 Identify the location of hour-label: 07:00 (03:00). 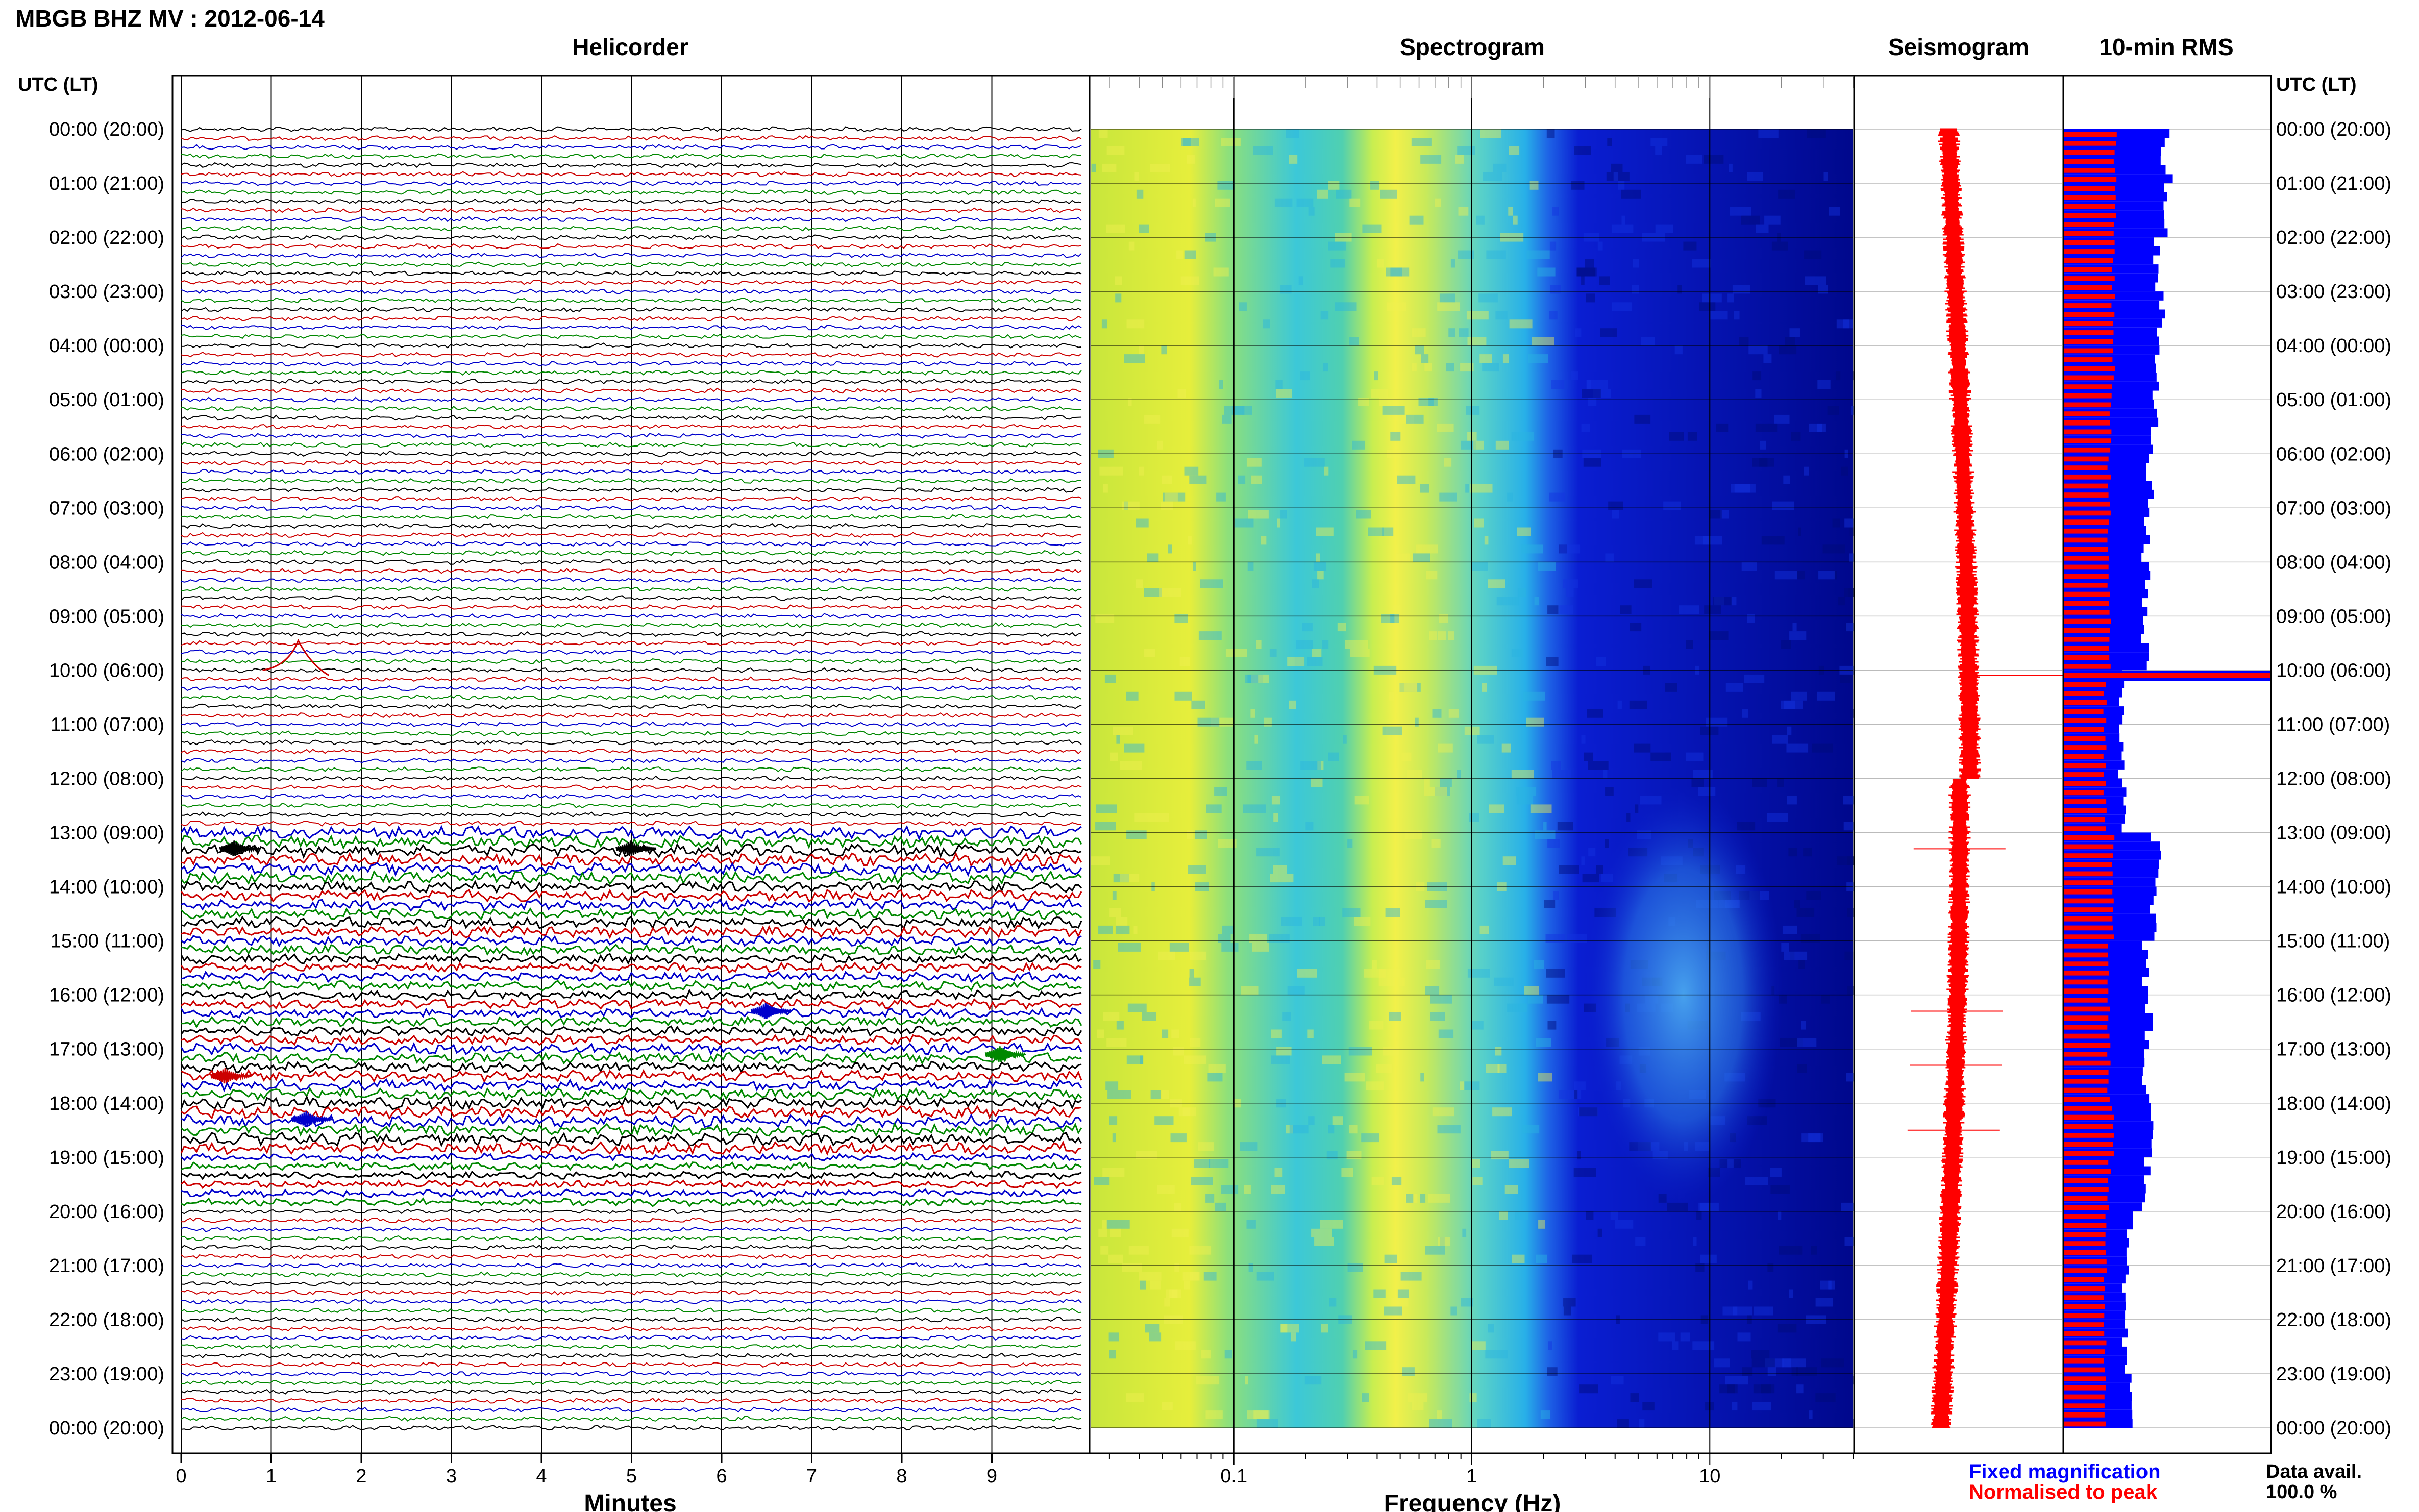
(106, 508).